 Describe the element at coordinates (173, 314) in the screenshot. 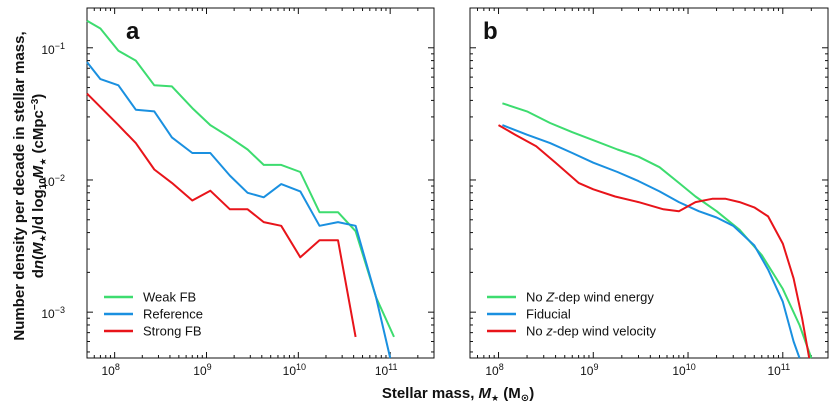

I see `legend-label: Reference` at that location.